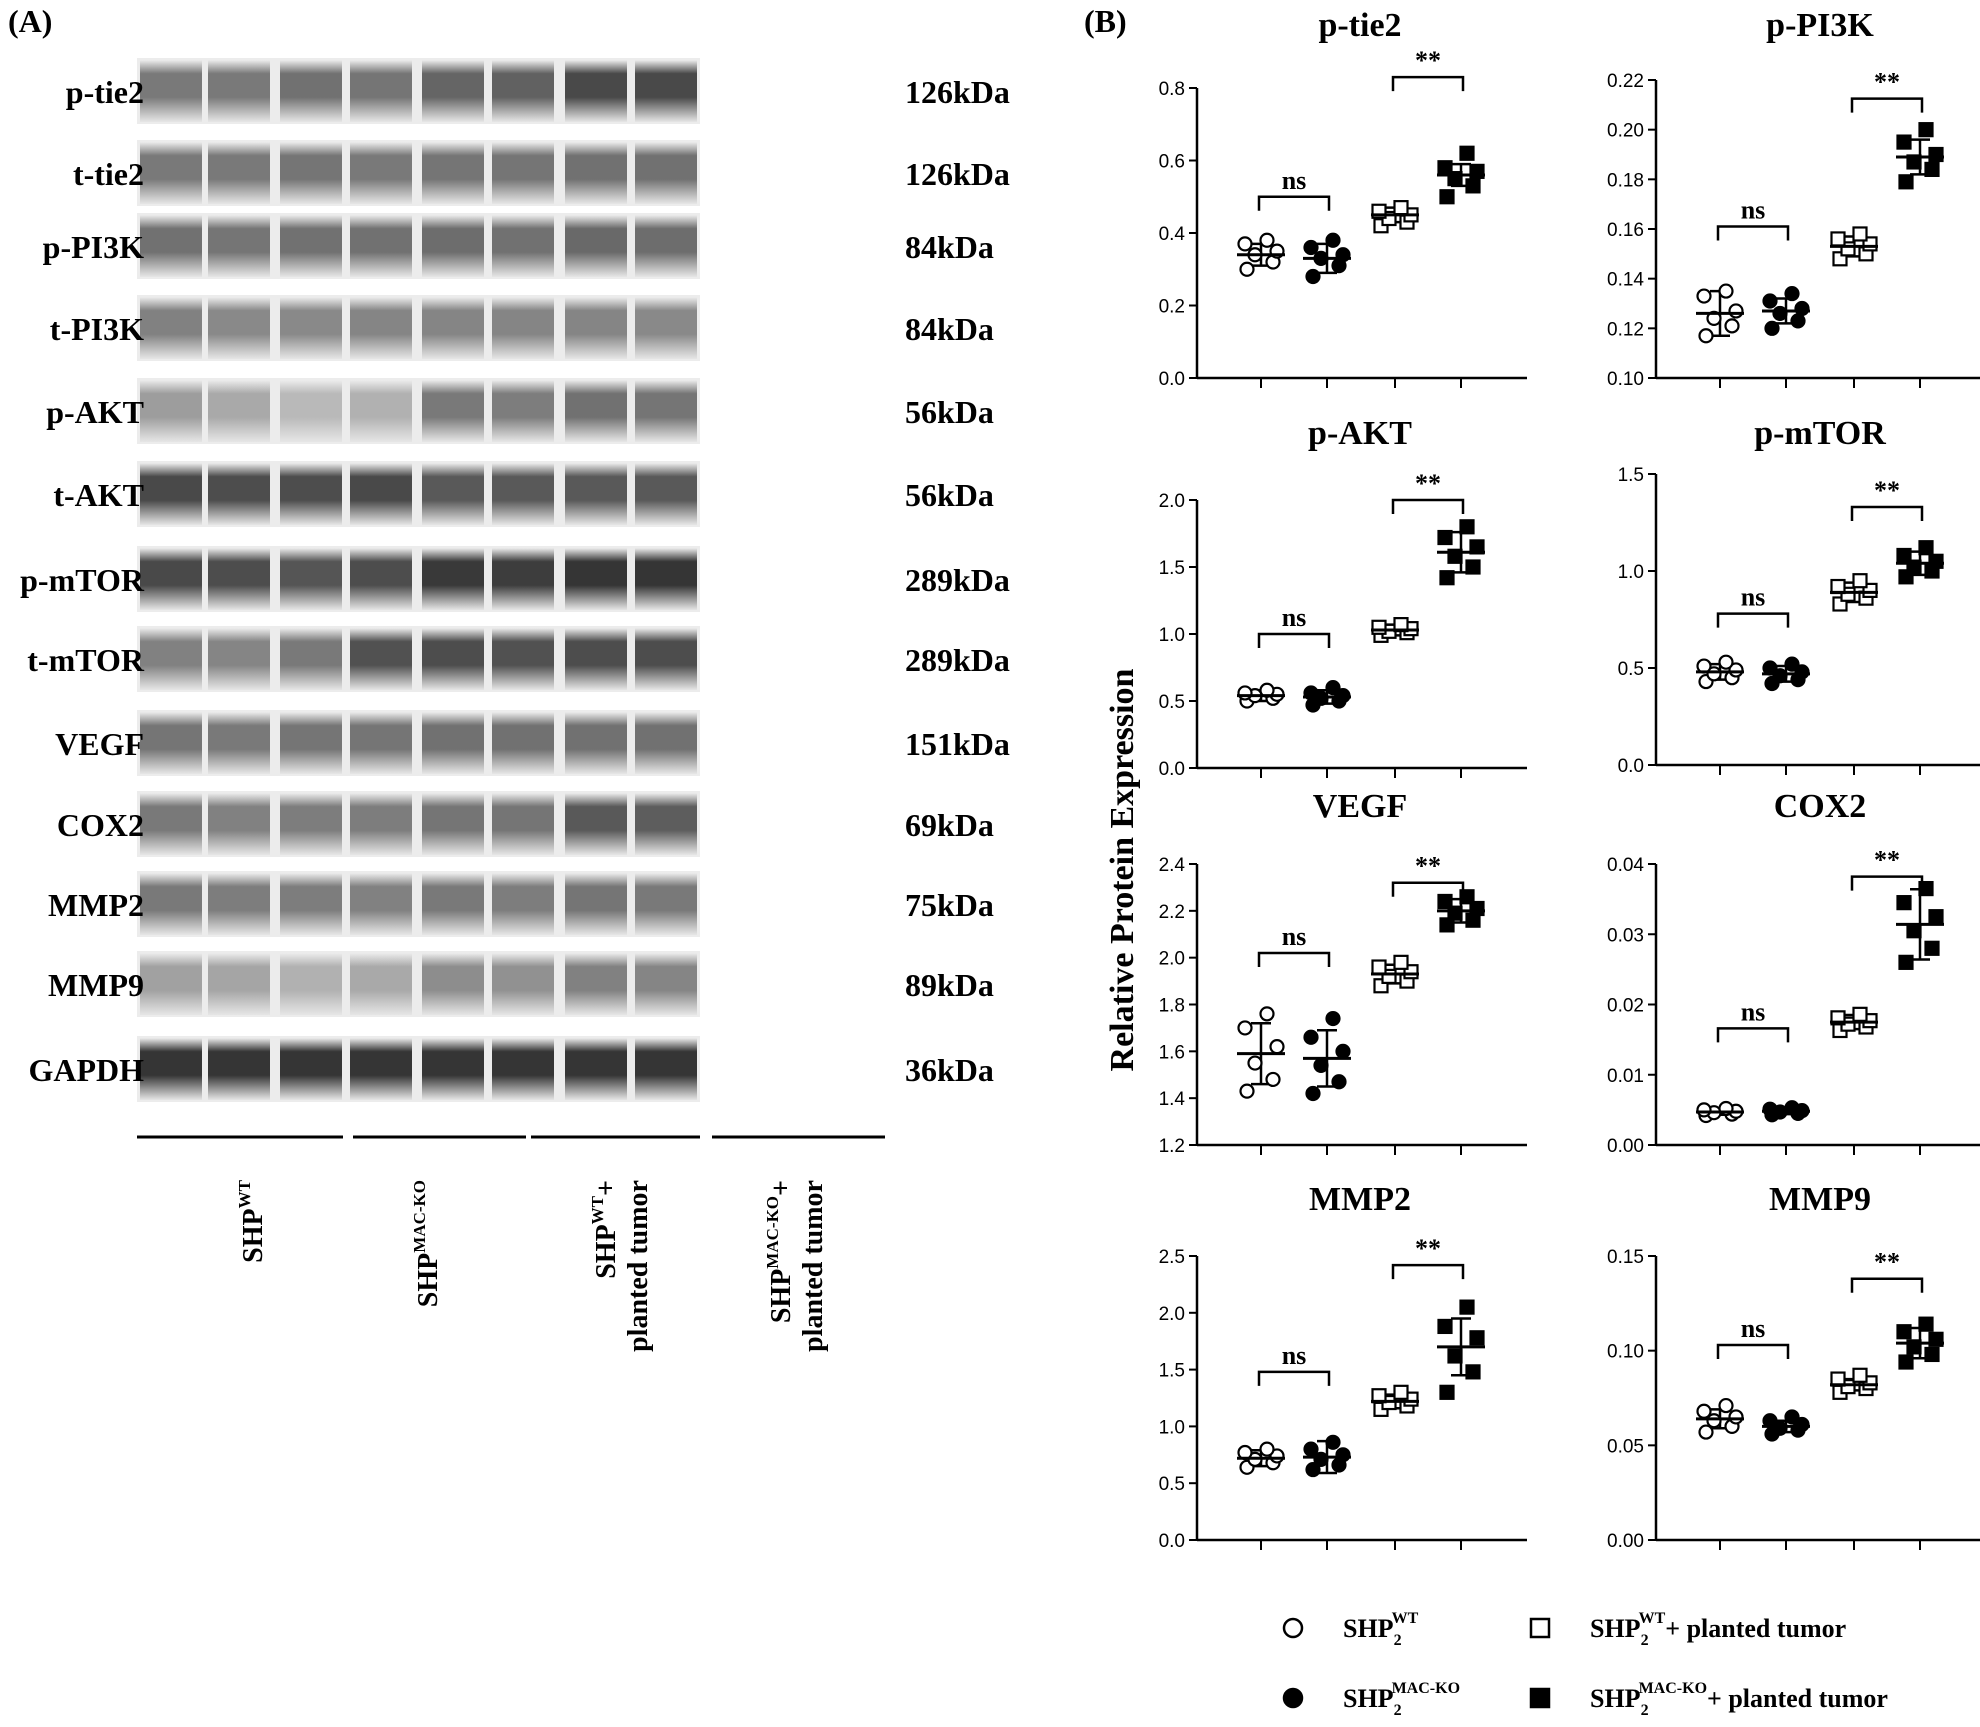 Image resolution: width=1980 pixels, height=1727 pixels. What do you see at coordinates (1793, 198) in the screenshot?
I see `chart-p-pi3k: p-PI3K 0.10 0.12 0.14 0.16 0.18 0.20 0.22 ns **` at bounding box center [1793, 198].